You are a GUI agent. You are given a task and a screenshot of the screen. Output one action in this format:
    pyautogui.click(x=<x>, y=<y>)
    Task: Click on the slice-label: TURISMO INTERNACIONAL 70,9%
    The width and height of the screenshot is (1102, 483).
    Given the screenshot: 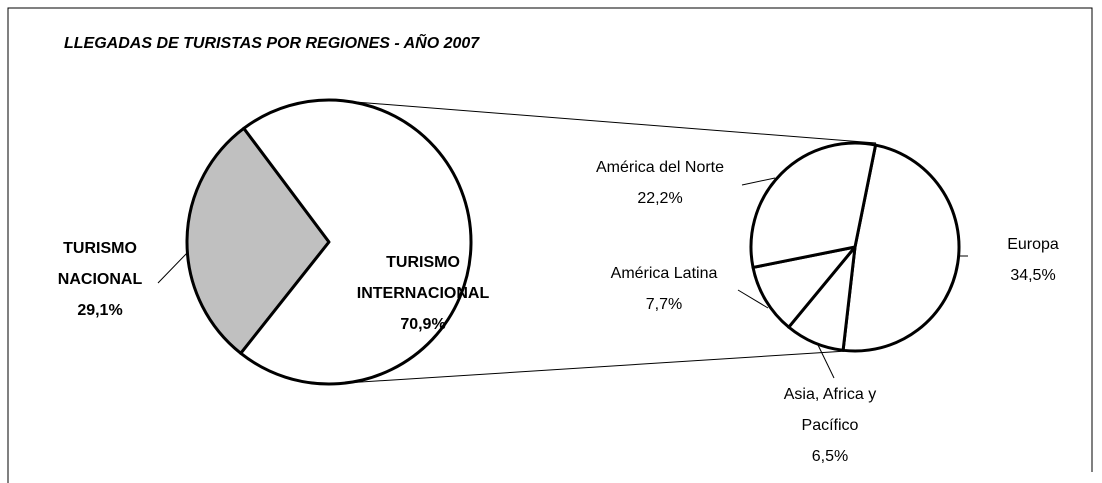 What is the action you would take?
    pyautogui.click(x=423, y=293)
    